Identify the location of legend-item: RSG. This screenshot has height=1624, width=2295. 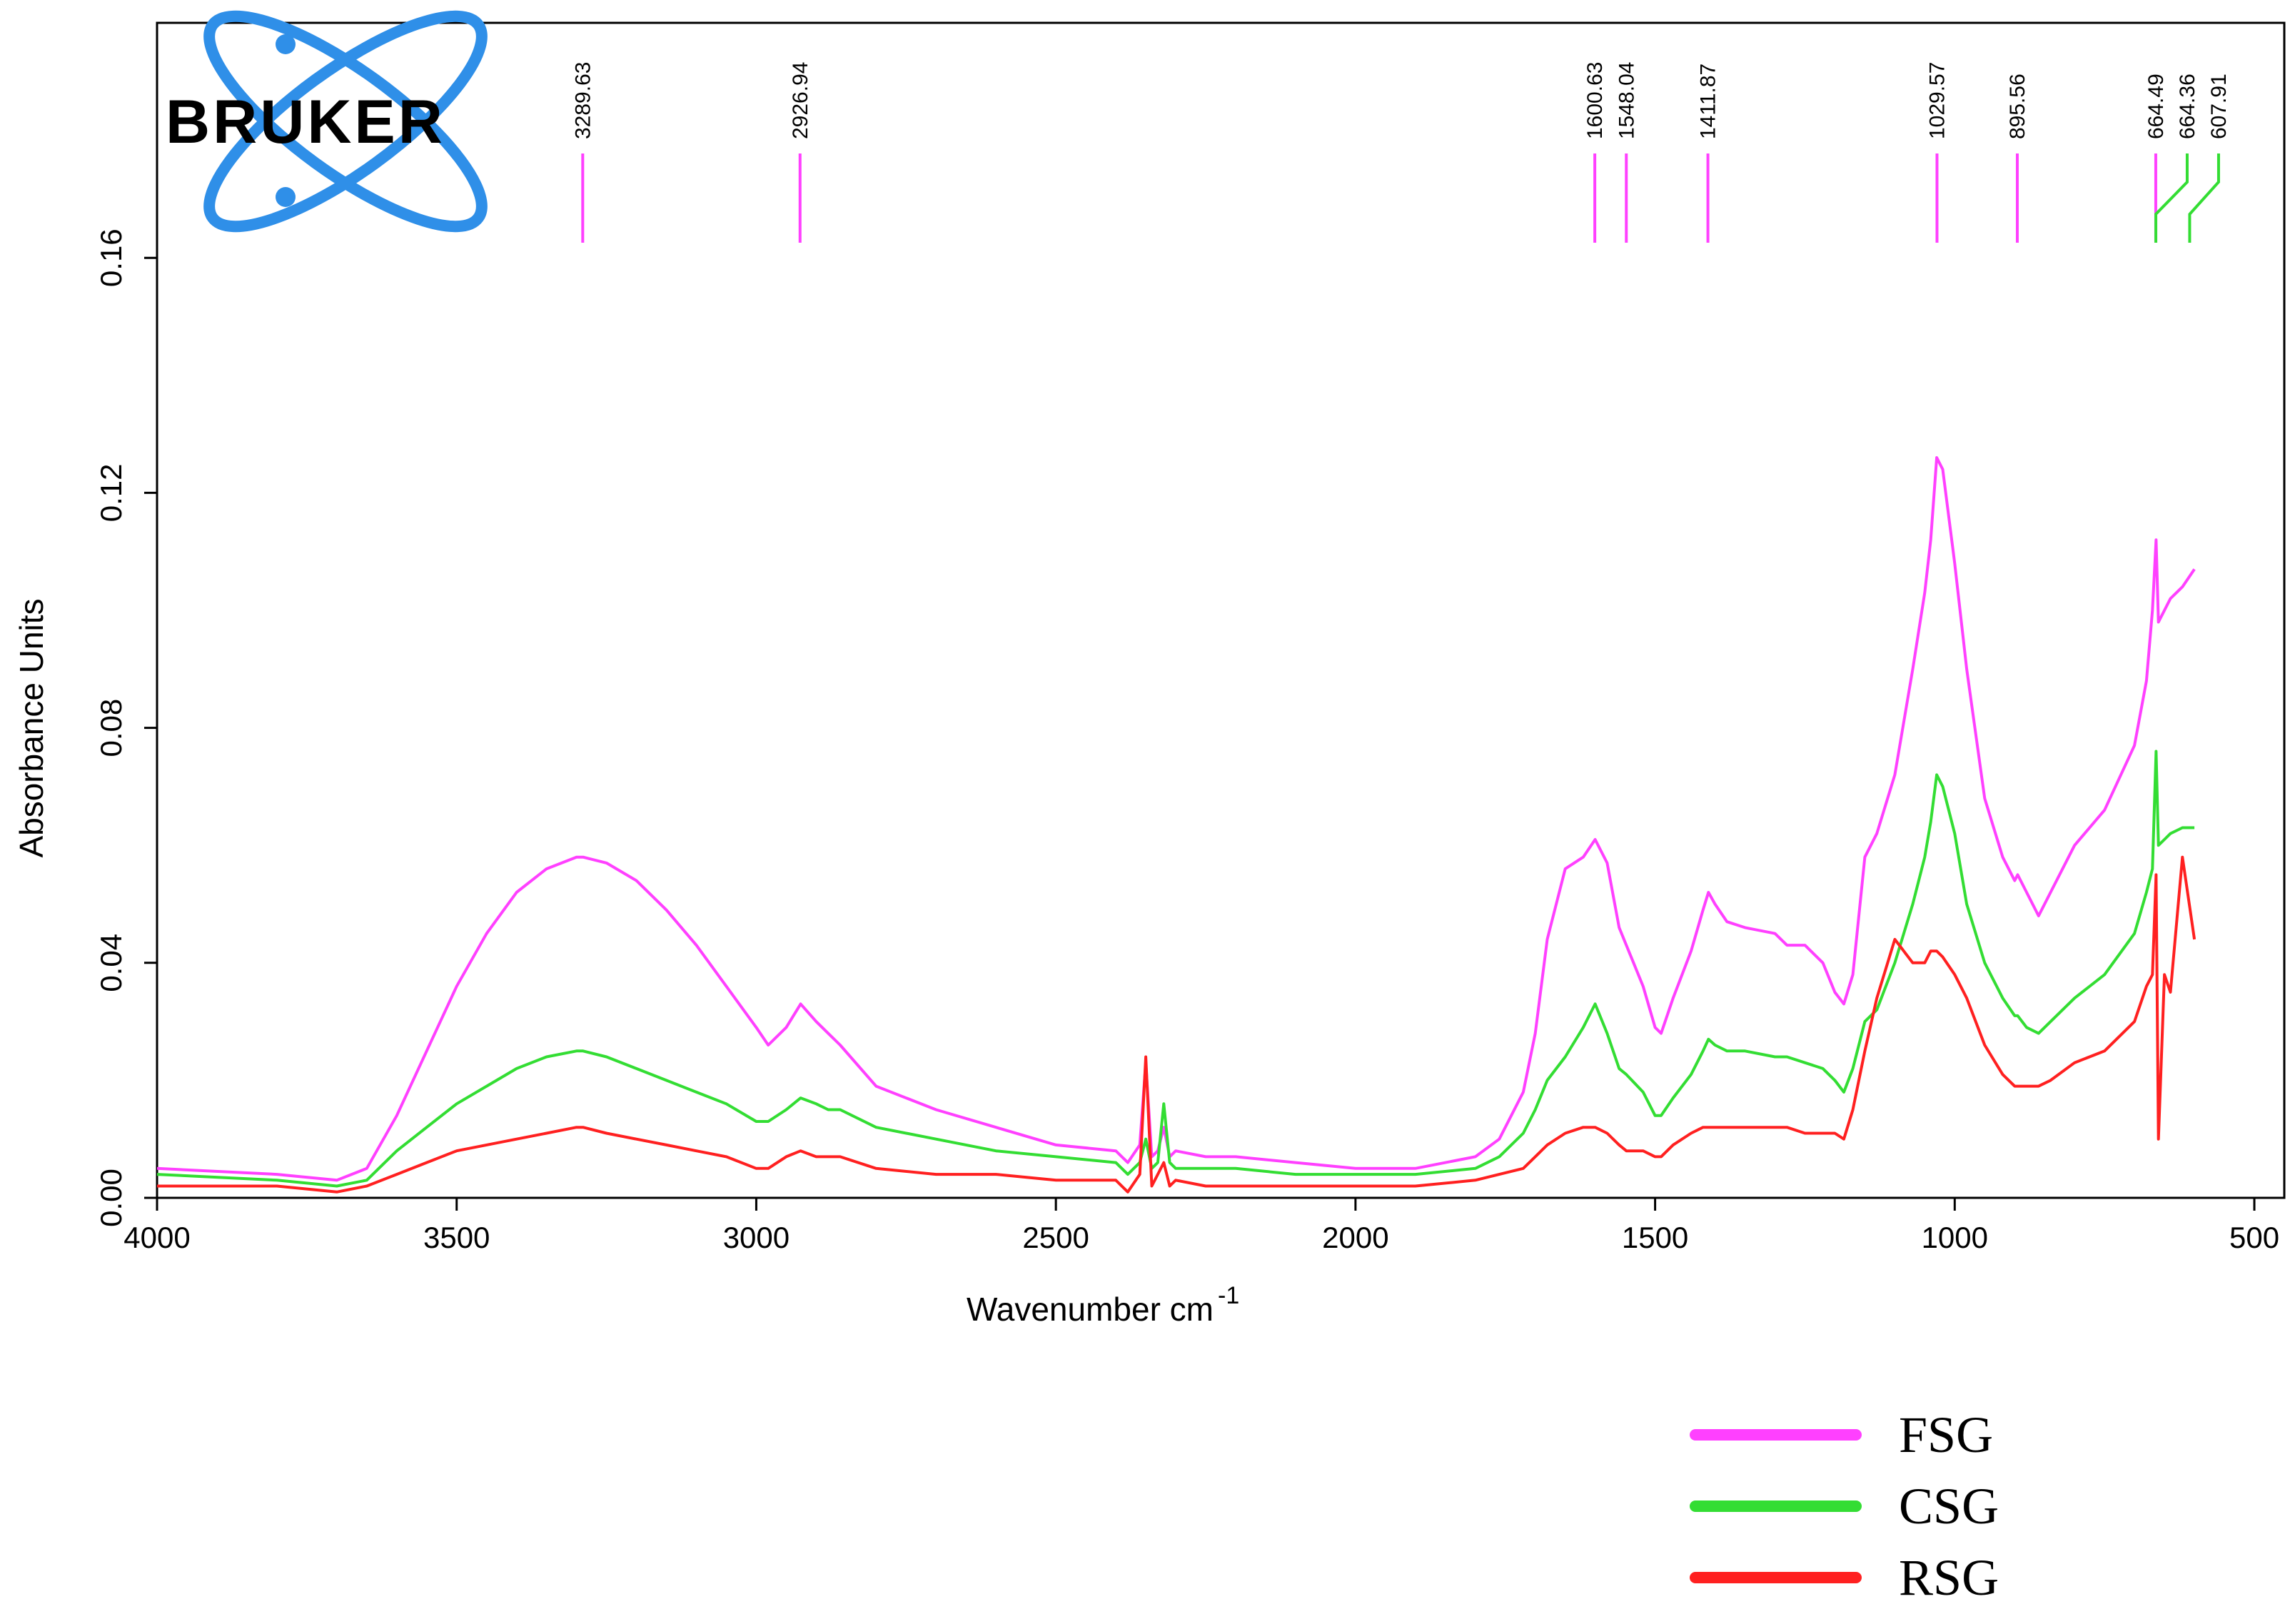
(1845, 1577).